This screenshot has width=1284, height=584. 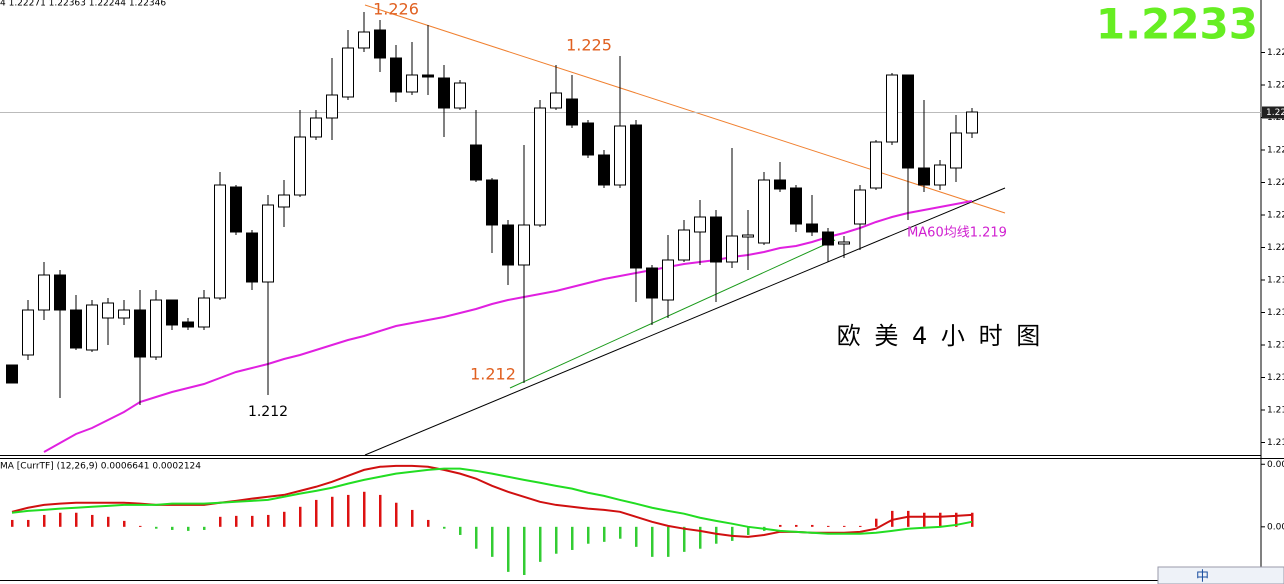 What do you see at coordinates (1273, 112) in the screenshot?
I see `price-tag` at bounding box center [1273, 112].